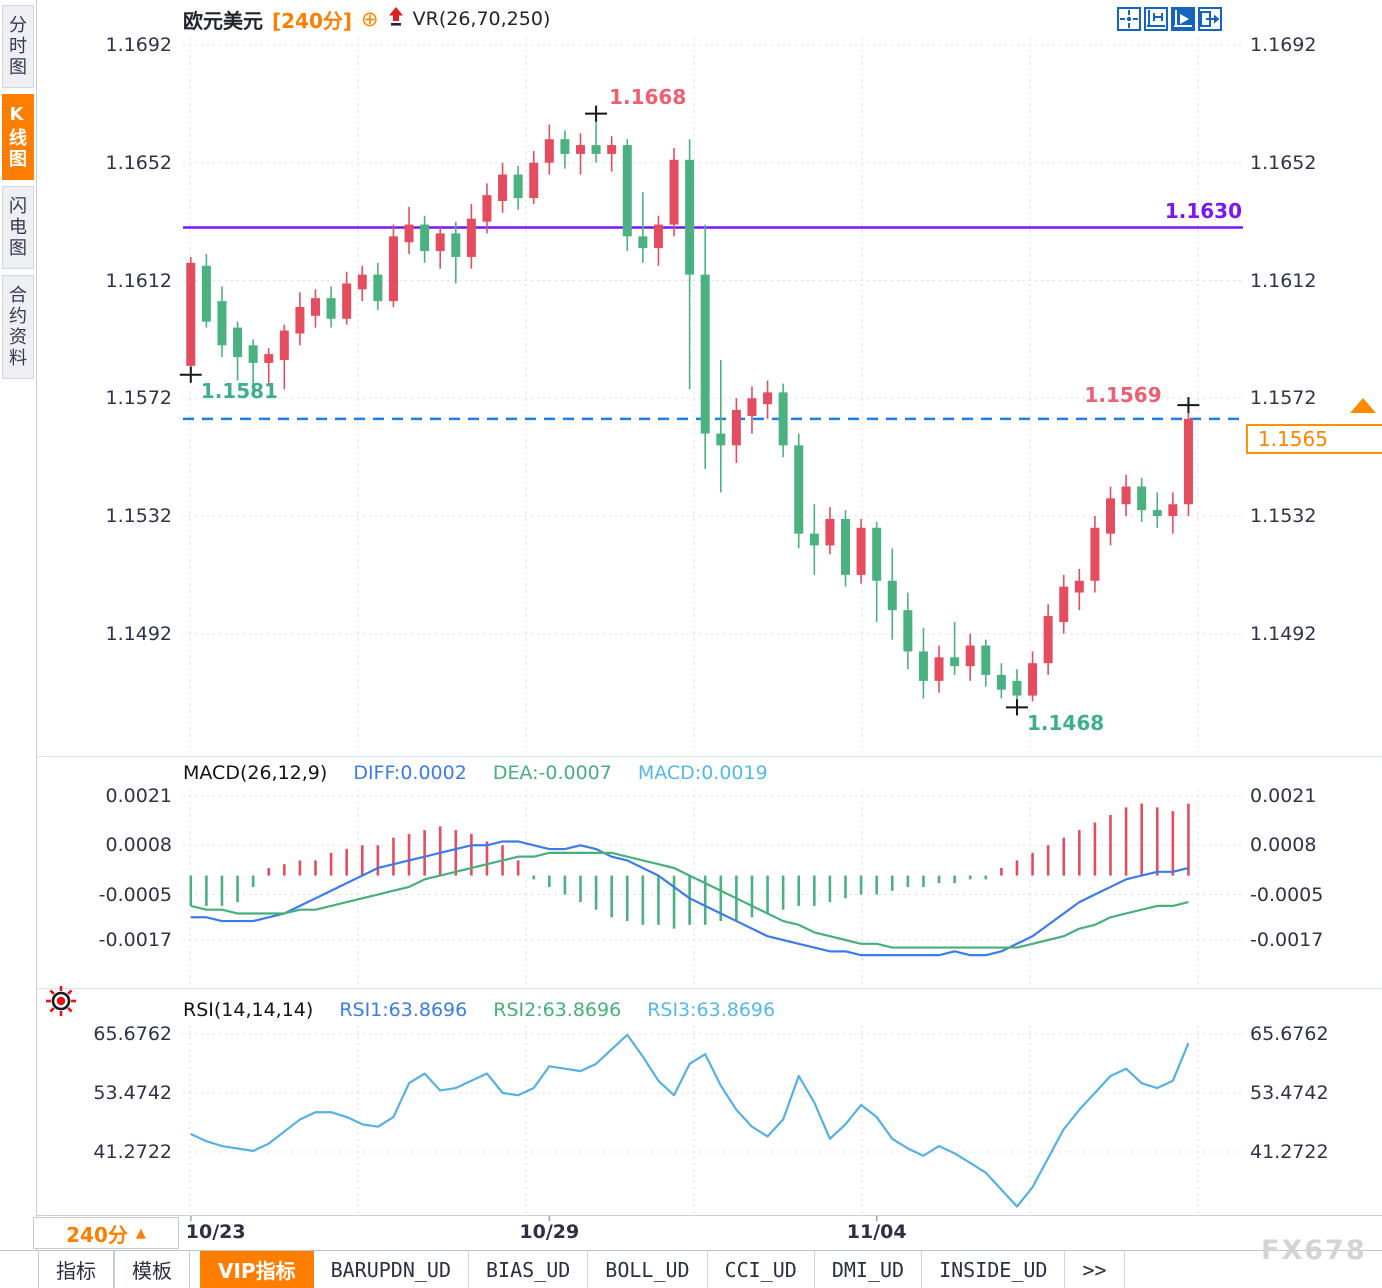 The width and height of the screenshot is (1382, 1288). I want to click on price-annotation: 1.1569, so click(1123, 395).